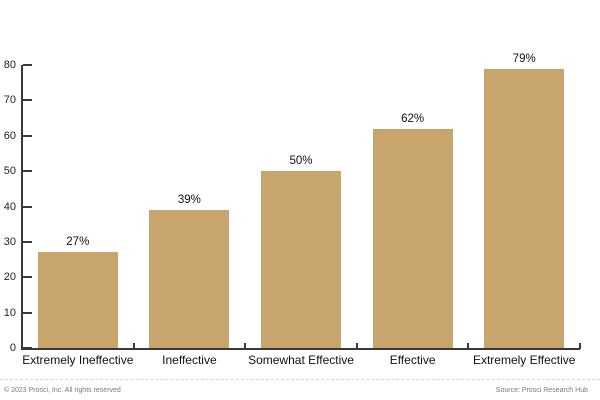  What do you see at coordinates (301, 161) in the screenshot?
I see `bar-value-label: 50%` at bounding box center [301, 161].